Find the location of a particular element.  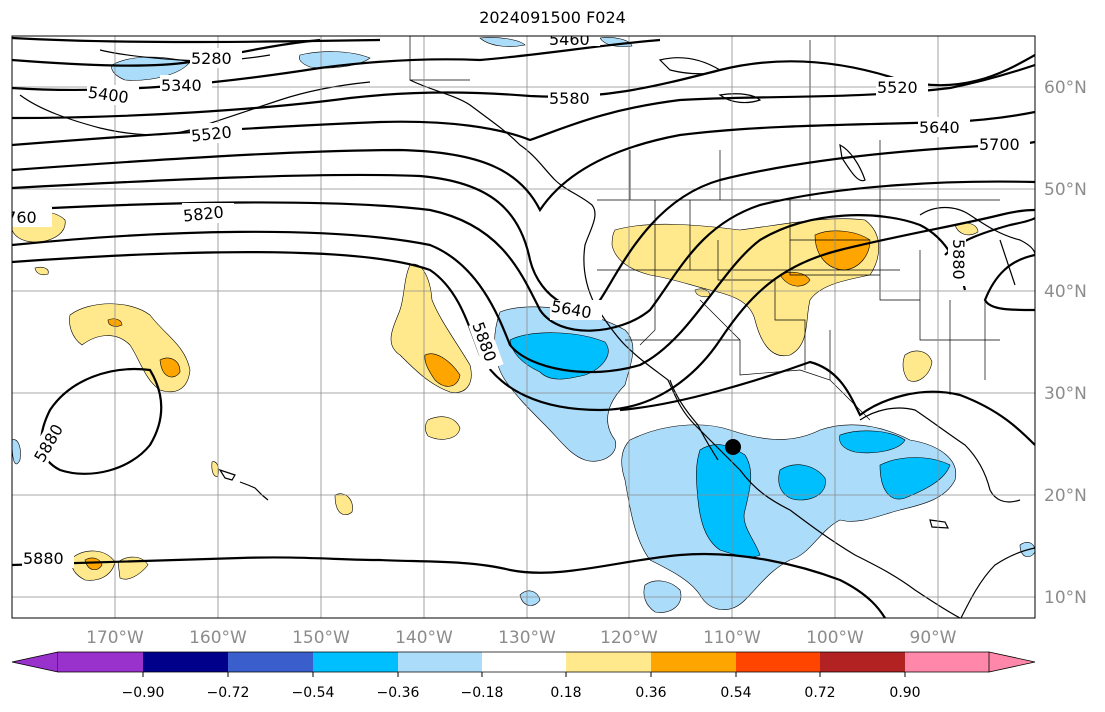

colorbar-tick: 0.72 is located at coordinates (819, 693).